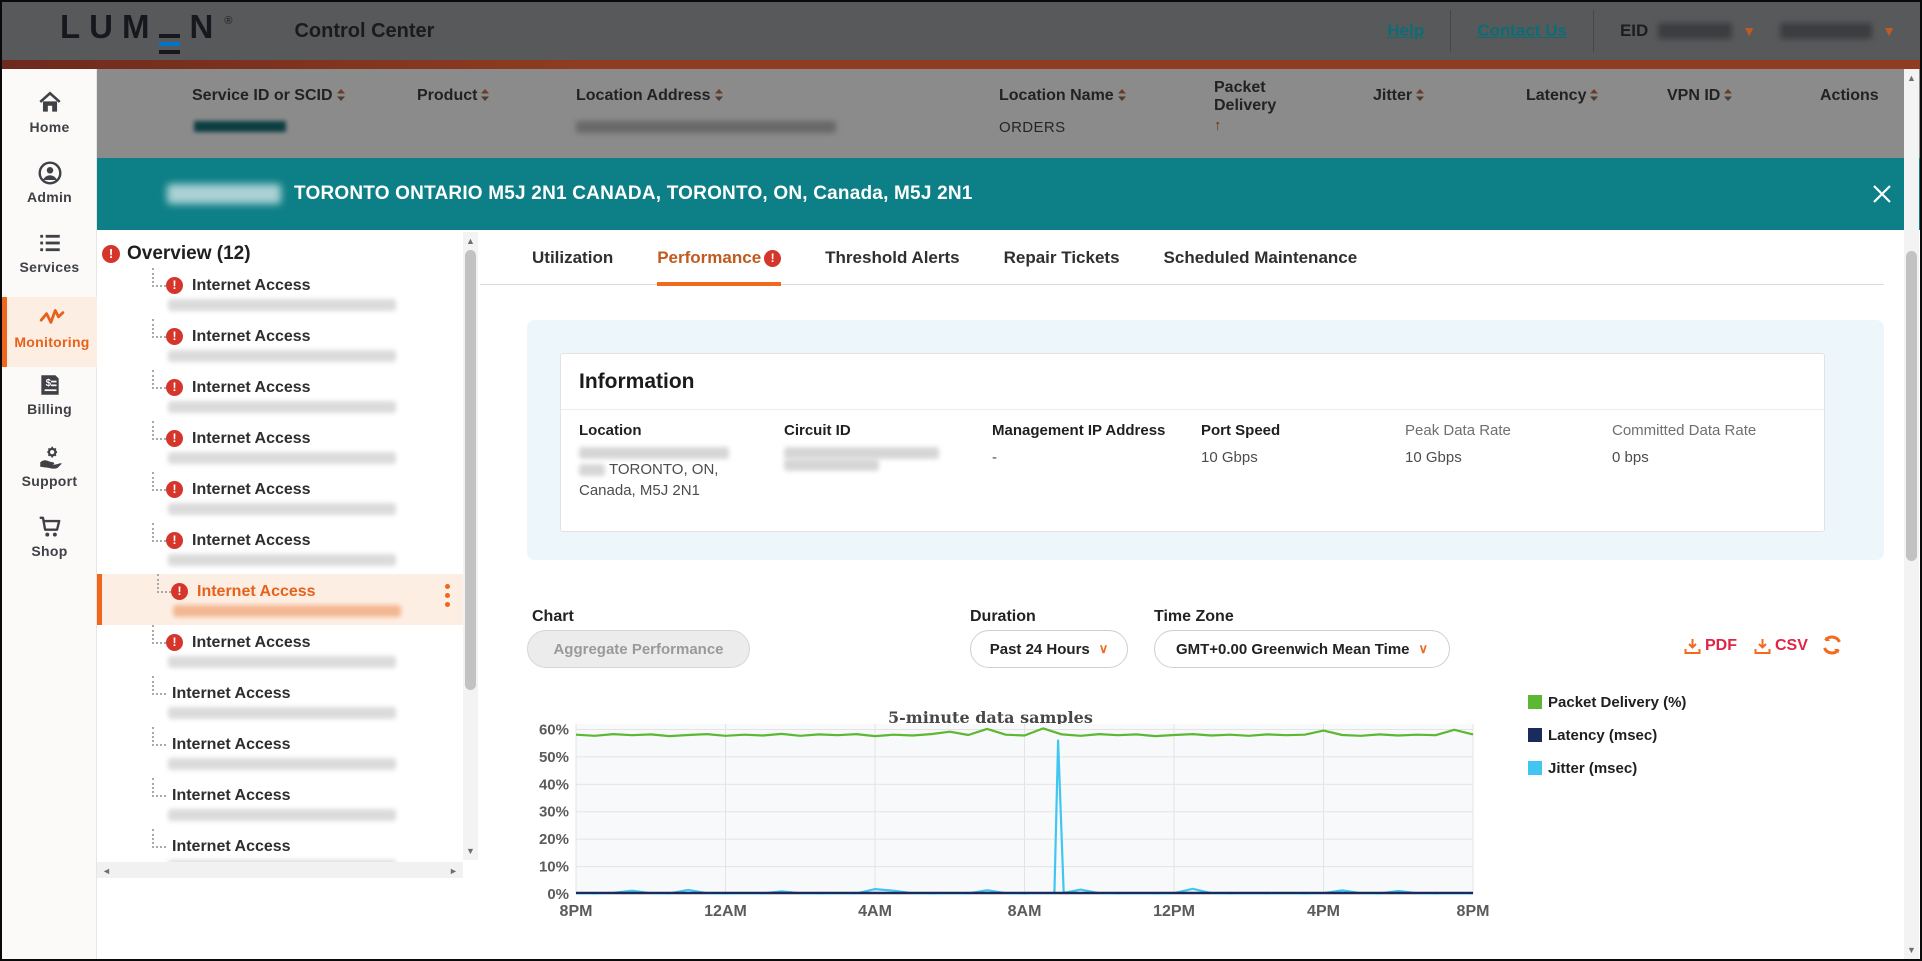  Describe the element at coordinates (1630, 457) in the screenshot. I see `field-value: 0 bps` at that location.